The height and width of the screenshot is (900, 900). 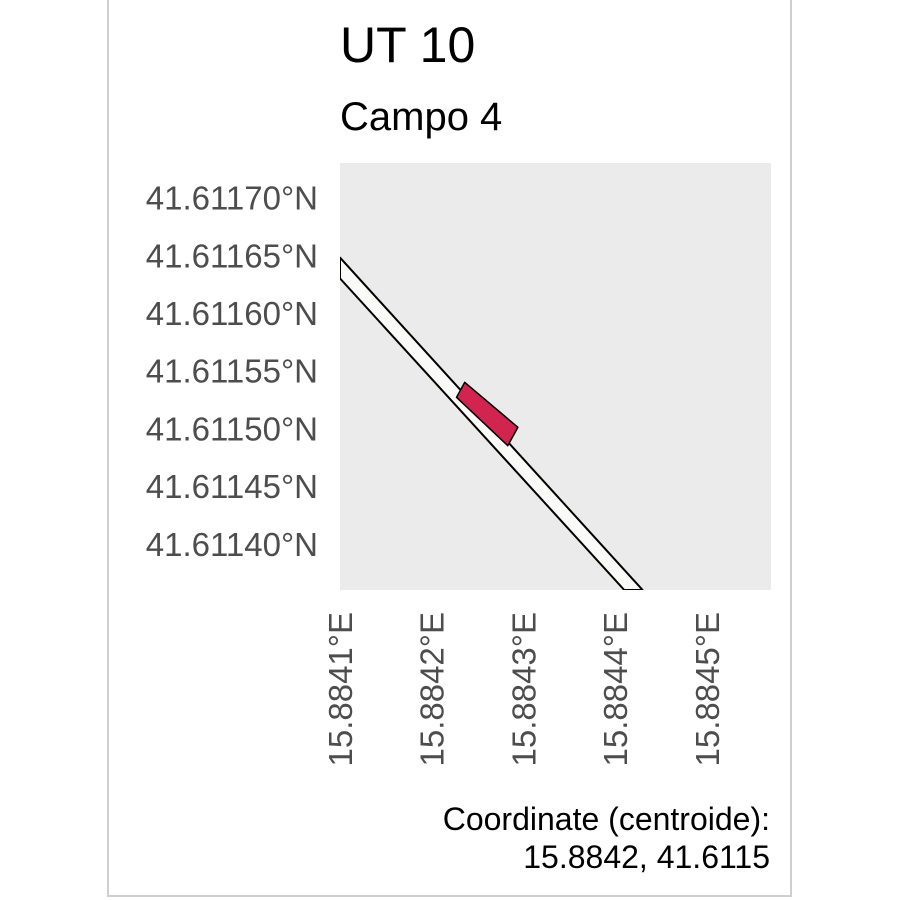 I want to click on x-tick-label: 15.8843°E, so click(x=523, y=689).